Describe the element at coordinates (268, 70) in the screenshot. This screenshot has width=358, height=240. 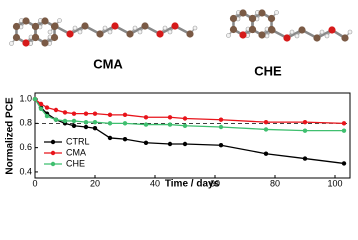
I see `molecule-label: CHE` at that location.